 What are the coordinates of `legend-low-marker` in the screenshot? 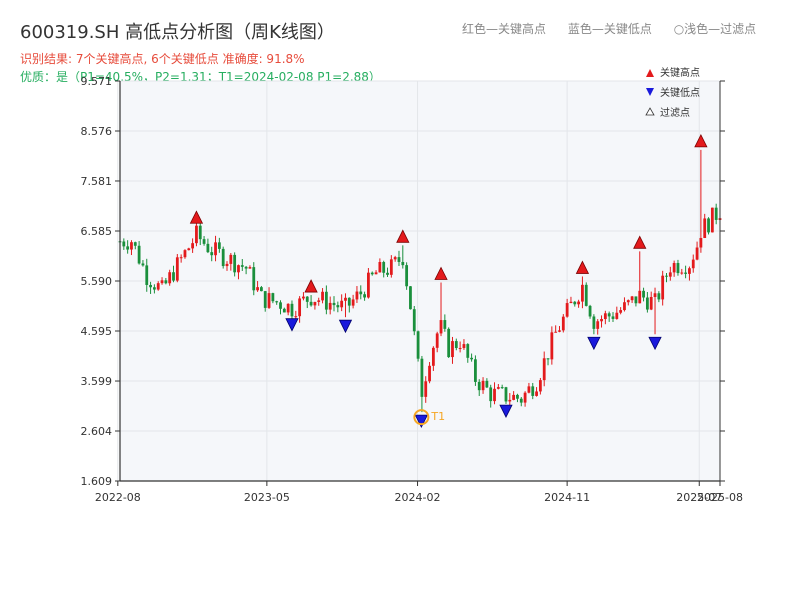 It's located at (650, 92).